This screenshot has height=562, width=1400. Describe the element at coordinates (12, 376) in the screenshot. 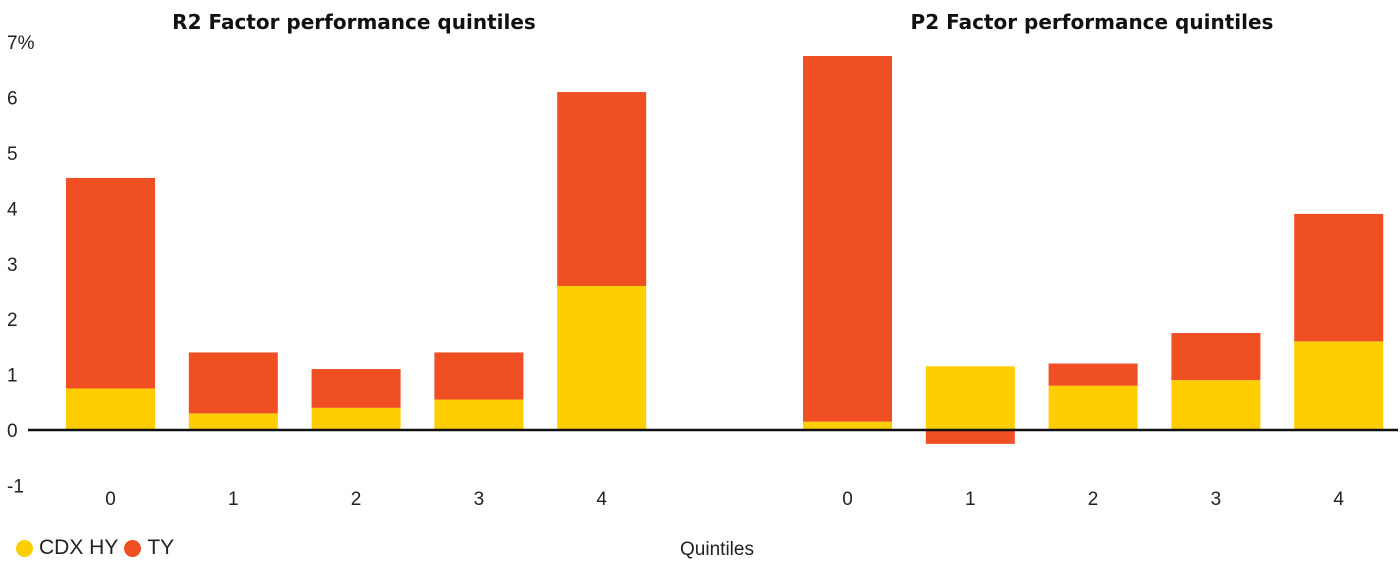

I see `y-tick-label: 1` at that location.